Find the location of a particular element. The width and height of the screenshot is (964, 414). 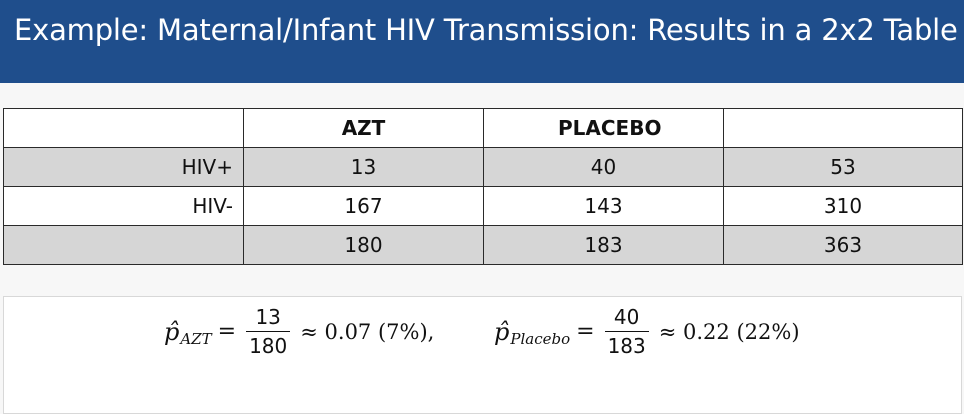

formula-subscript: Placebo is located at coordinates (540, 338).